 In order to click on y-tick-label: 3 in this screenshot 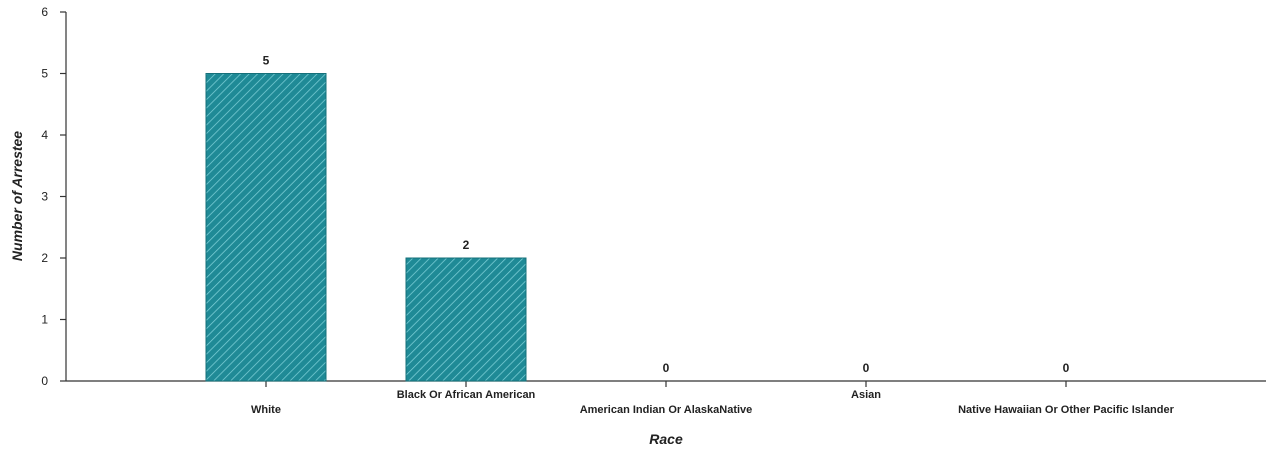, I will do `click(44, 197)`.